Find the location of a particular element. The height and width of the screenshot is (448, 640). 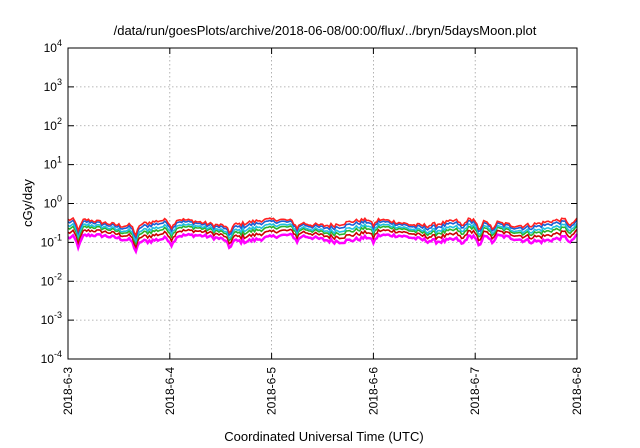

x-tick-label: 2018-6-6 is located at coordinates (373, 391).